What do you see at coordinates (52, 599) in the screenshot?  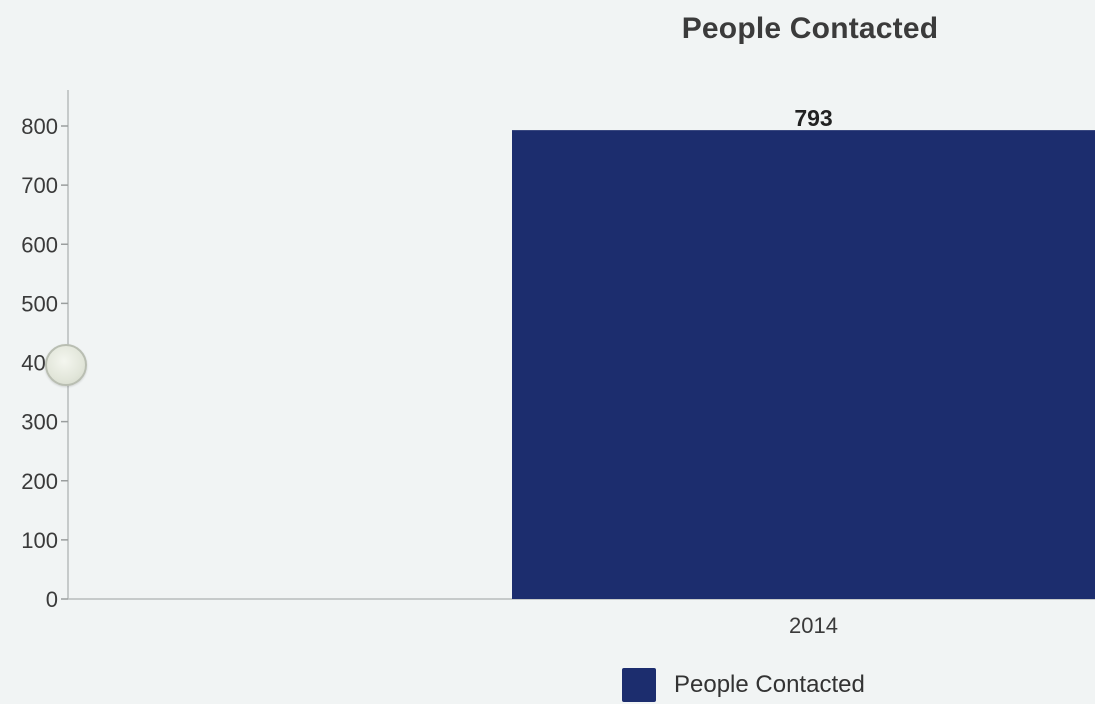 I see `y-tick-label: 0` at bounding box center [52, 599].